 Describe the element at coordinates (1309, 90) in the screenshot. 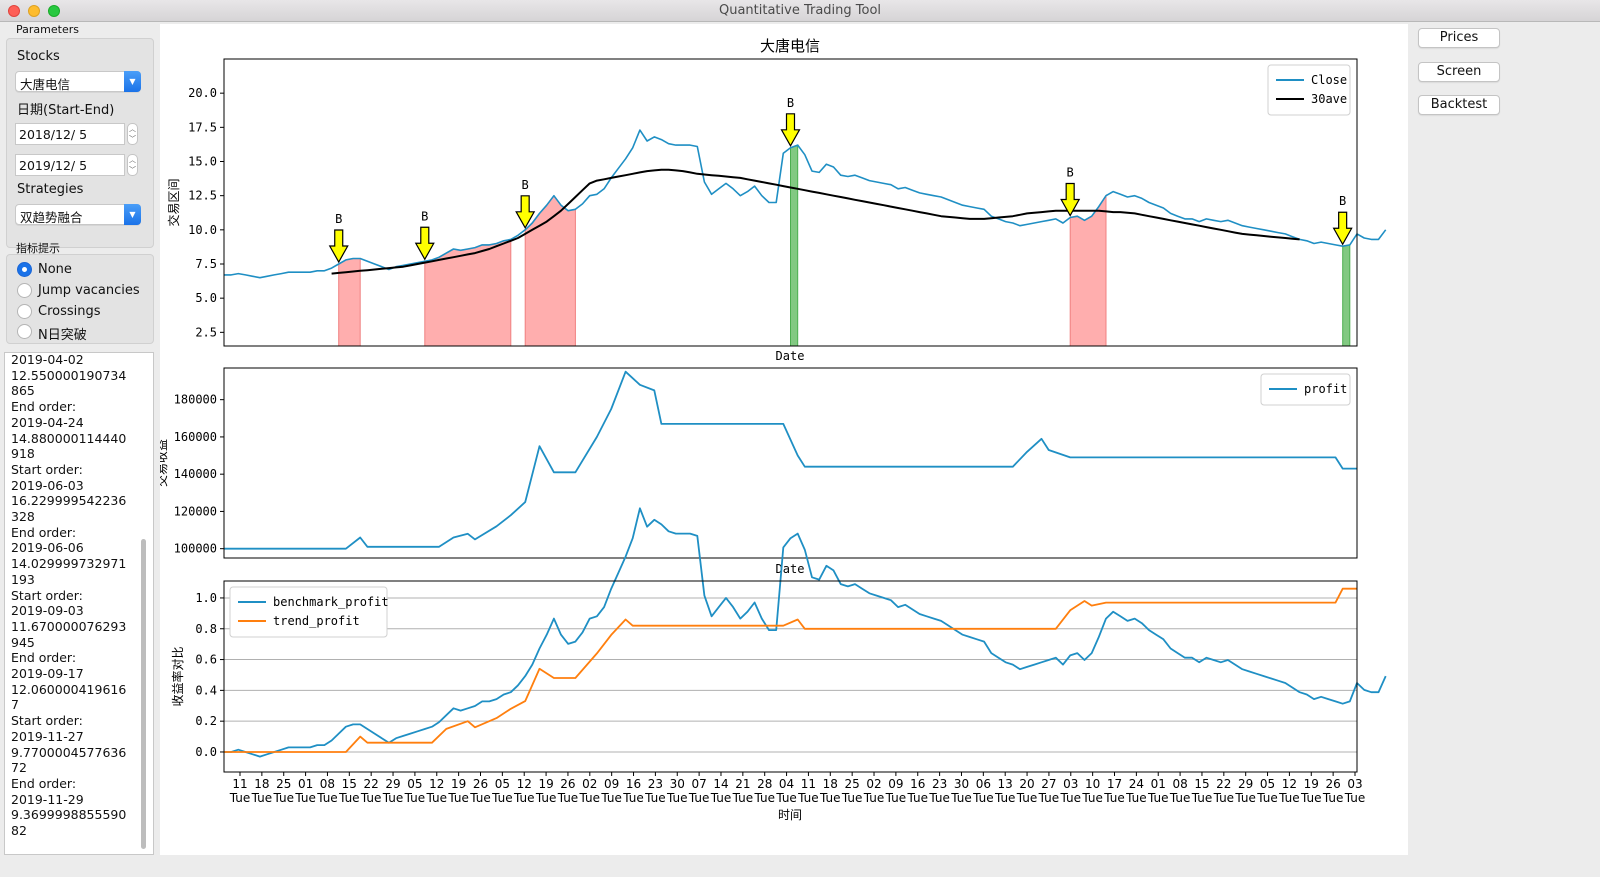

I see `legend-box` at that location.